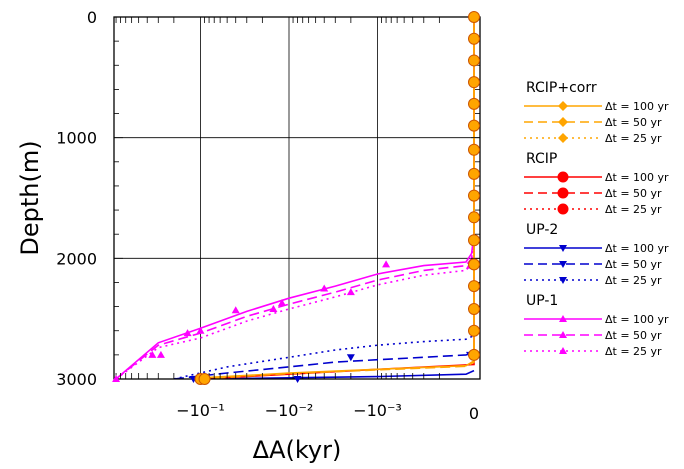 The image size is (684, 469). Describe the element at coordinates (541, 159) in the screenshot. I see `legend-group-title: RCIP` at that location.